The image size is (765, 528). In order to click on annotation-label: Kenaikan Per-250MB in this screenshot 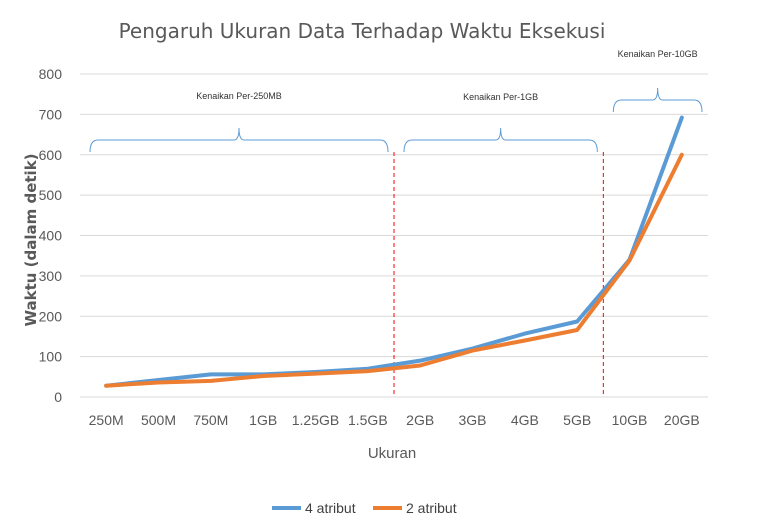, I will do `click(239, 96)`.